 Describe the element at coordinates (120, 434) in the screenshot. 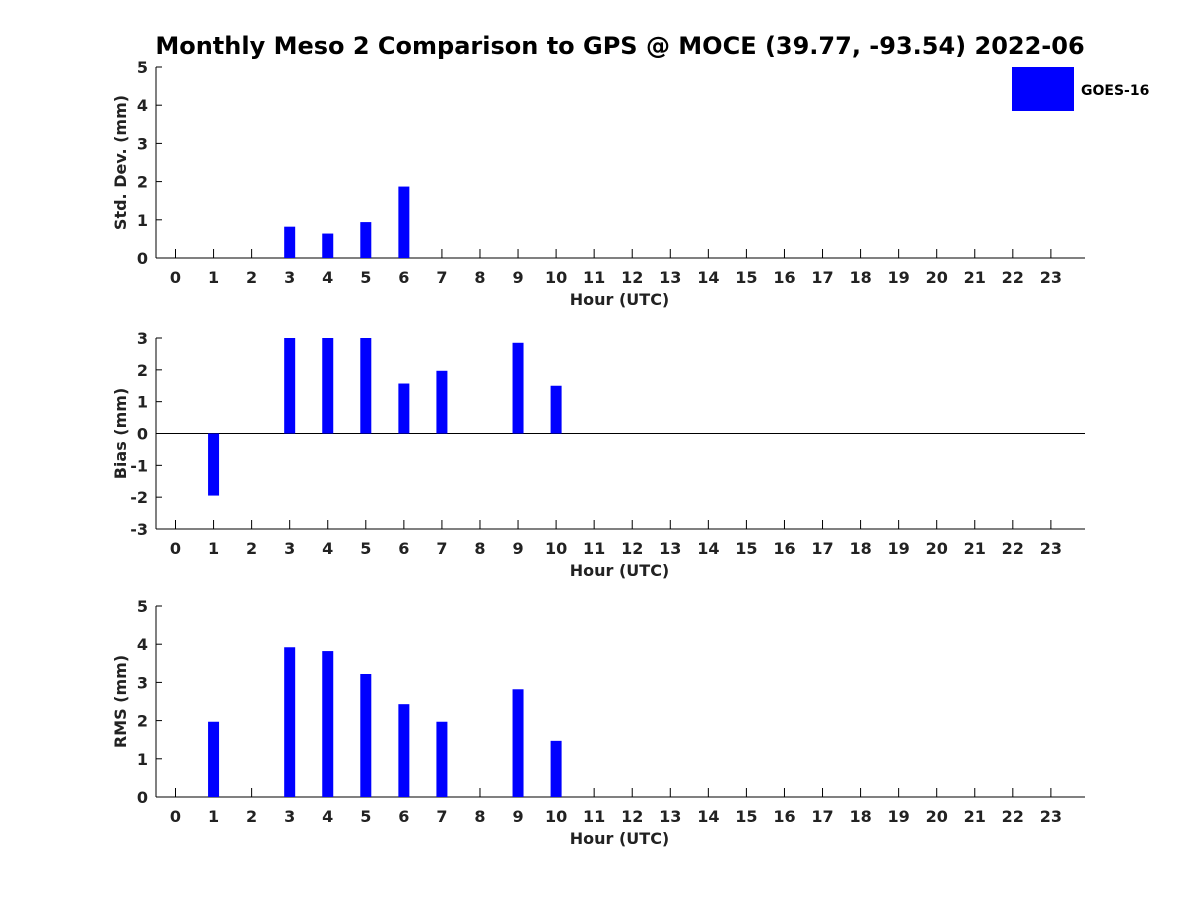

I see `y-axis-label: Bias (mm)` at that location.